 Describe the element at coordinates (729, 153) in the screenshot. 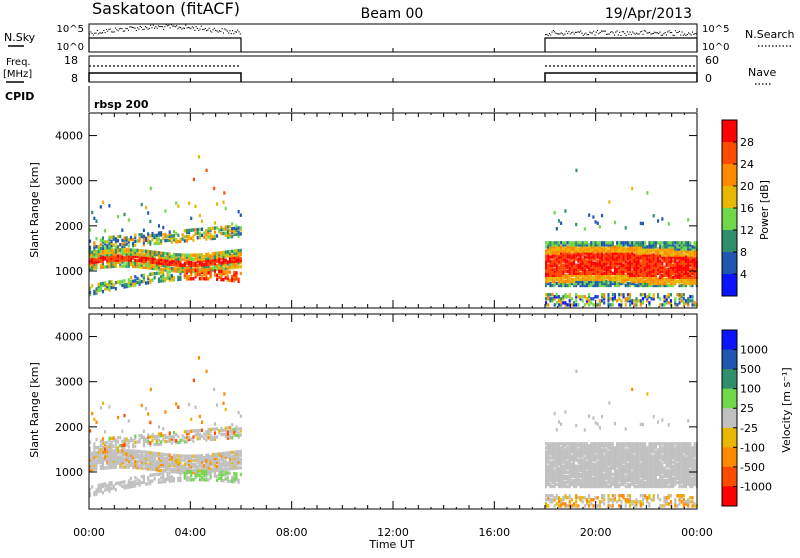

I see `power-colorbar-swatch` at that location.